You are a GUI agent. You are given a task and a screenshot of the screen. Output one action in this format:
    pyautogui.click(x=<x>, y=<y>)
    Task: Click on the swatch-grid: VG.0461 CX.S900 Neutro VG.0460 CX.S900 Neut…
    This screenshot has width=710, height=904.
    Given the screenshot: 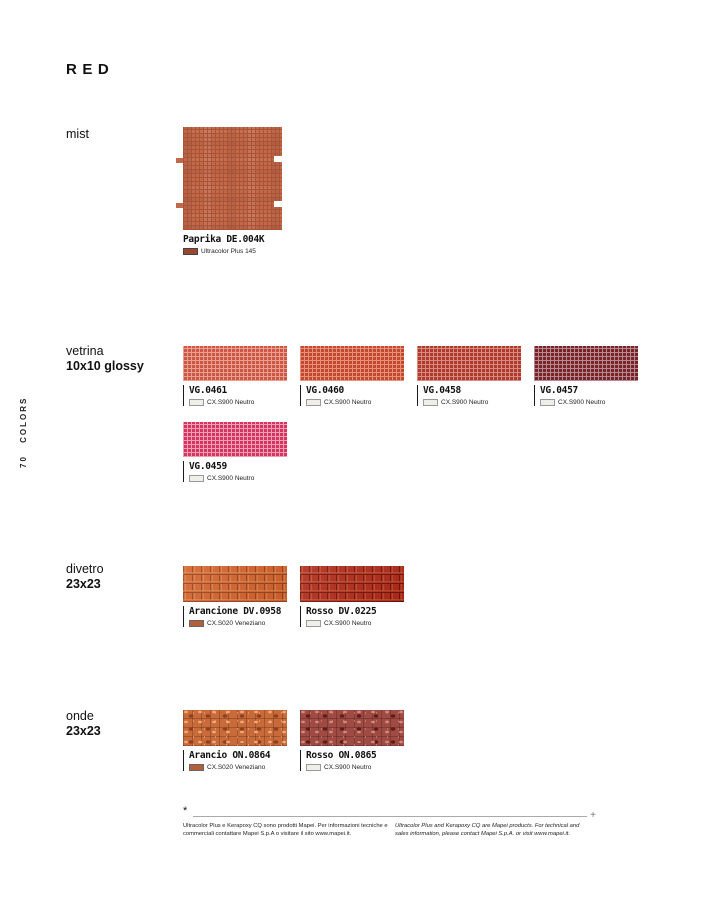 What is the action you would take?
    pyautogui.click(x=418, y=414)
    